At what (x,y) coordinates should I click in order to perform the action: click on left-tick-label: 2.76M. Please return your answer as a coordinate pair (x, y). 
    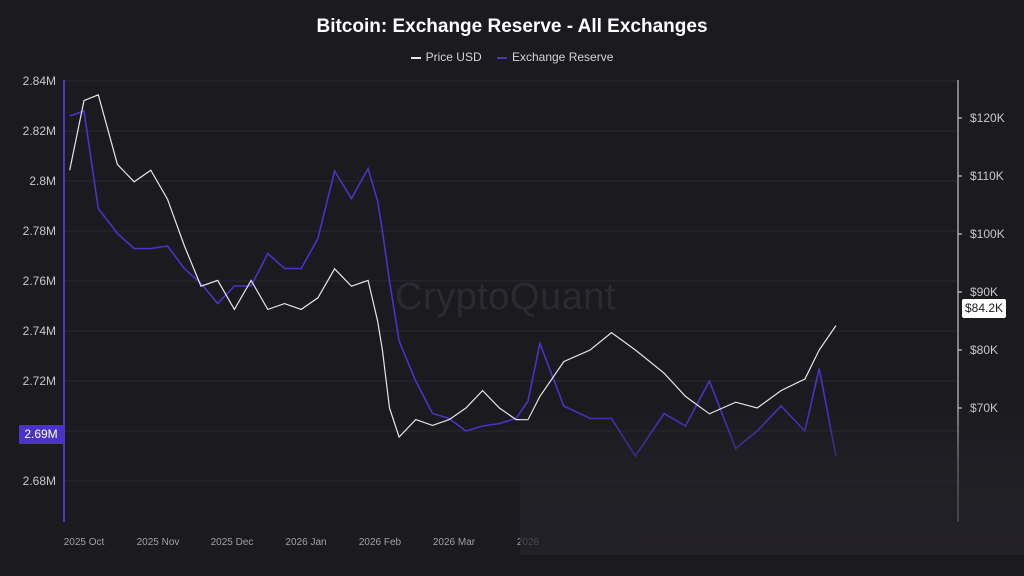
    Looking at the image, I should click on (39, 281).